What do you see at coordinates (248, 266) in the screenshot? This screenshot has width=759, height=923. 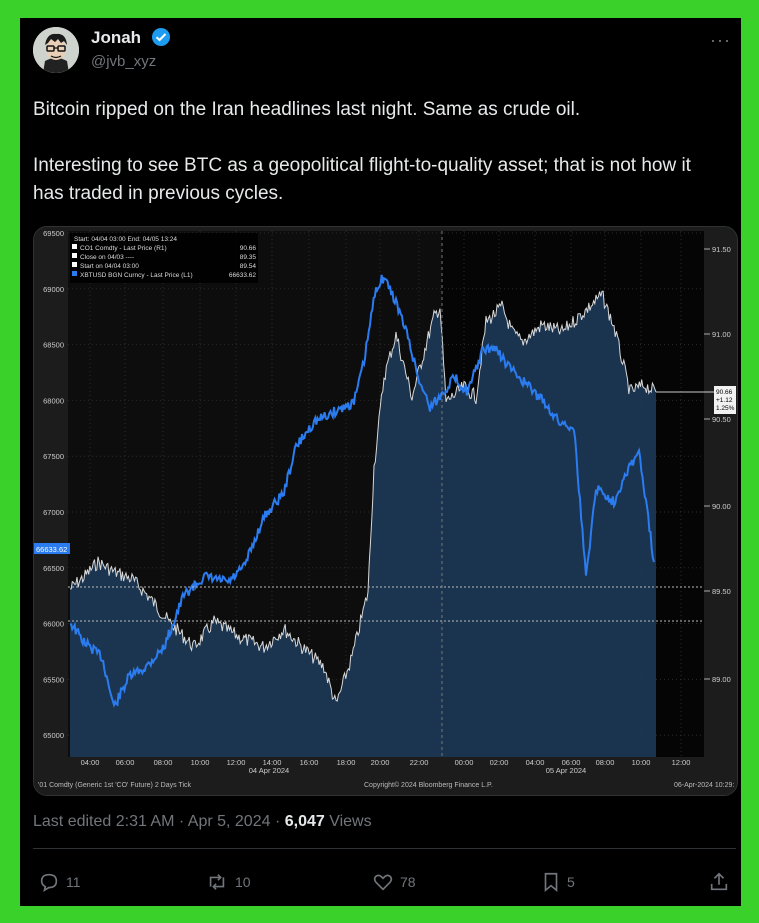 I see `legend-value: 89.54` at bounding box center [248, 266].